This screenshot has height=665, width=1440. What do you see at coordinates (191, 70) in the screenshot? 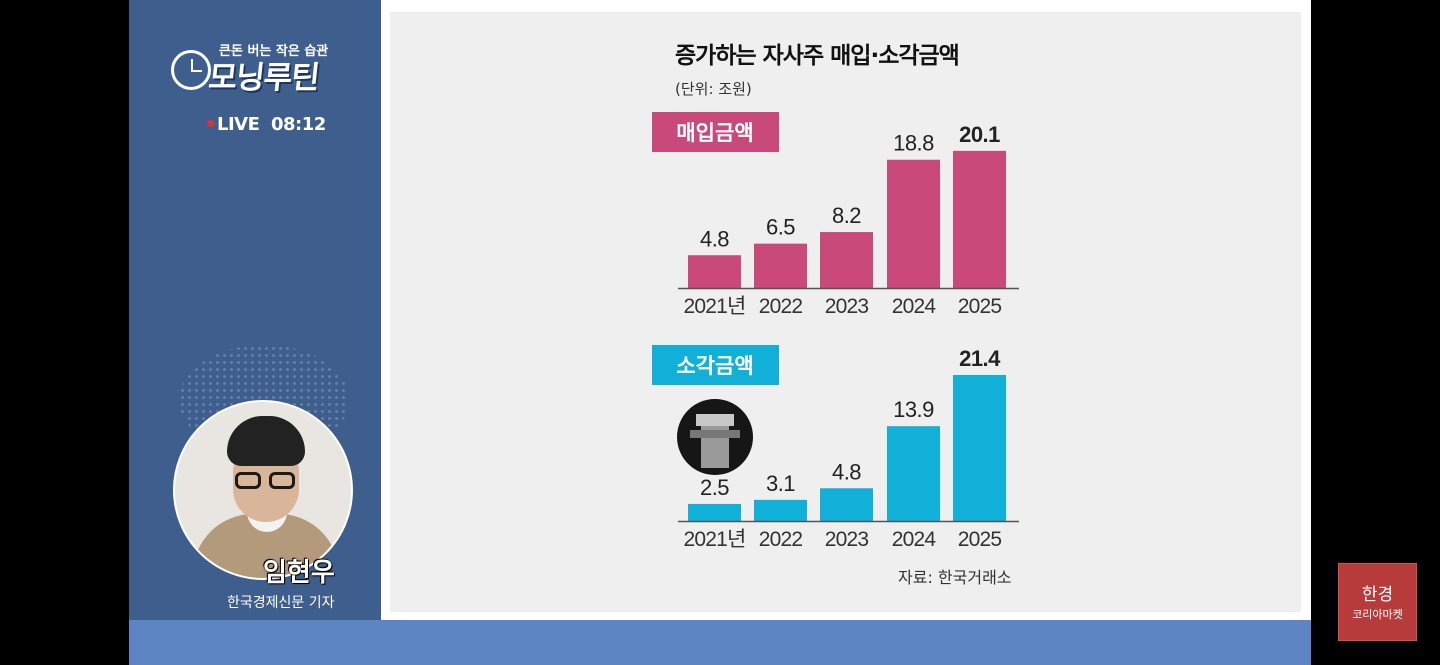
I see `clock-icon` at bounding box center [191, 70].